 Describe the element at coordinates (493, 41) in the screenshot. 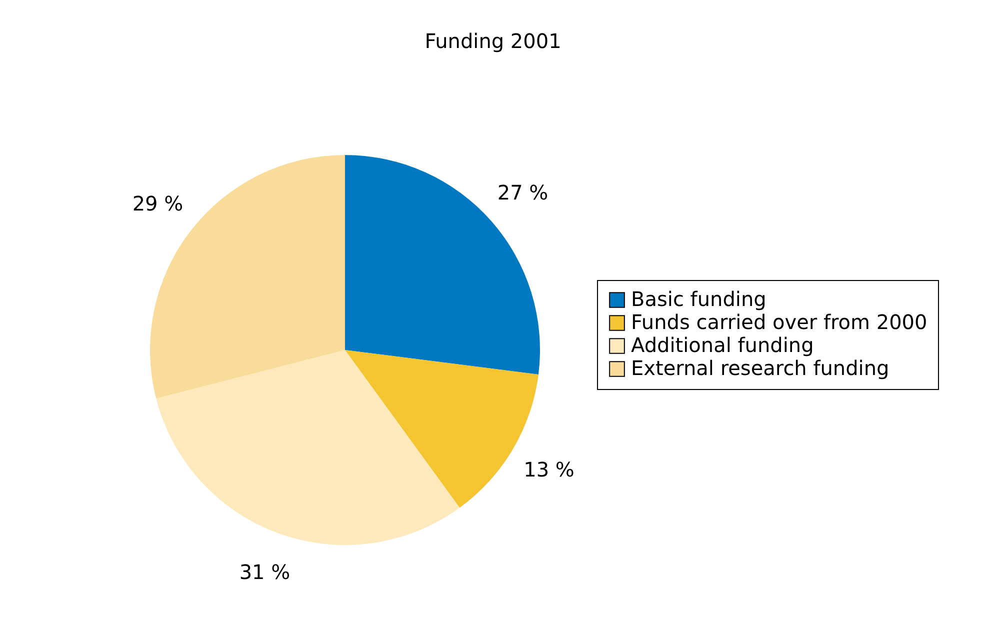

I see `chart-title: Funding 2001` at that location.